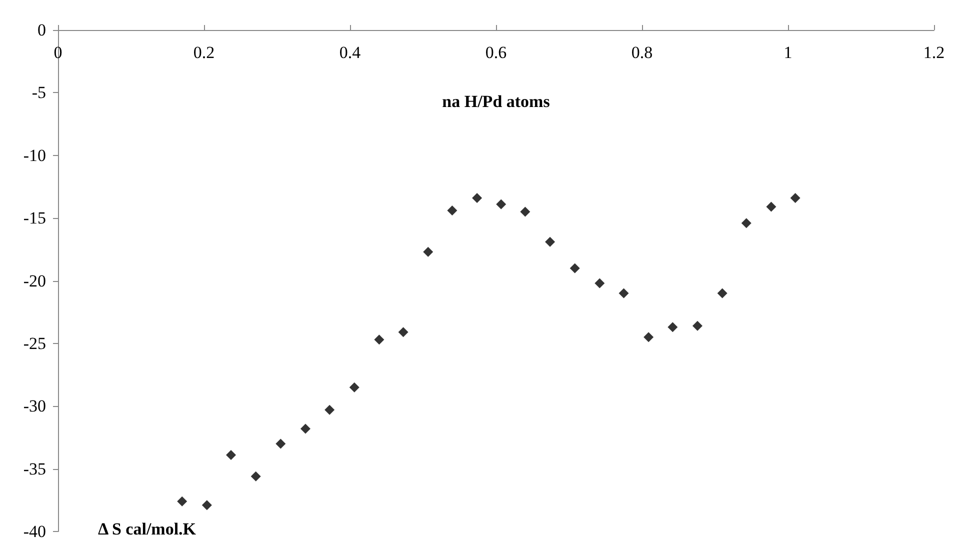  What do you see at coordinates (34, 218) in the screenshot?
I see `y-tick-label: -15` at bounding box center [34, 218].